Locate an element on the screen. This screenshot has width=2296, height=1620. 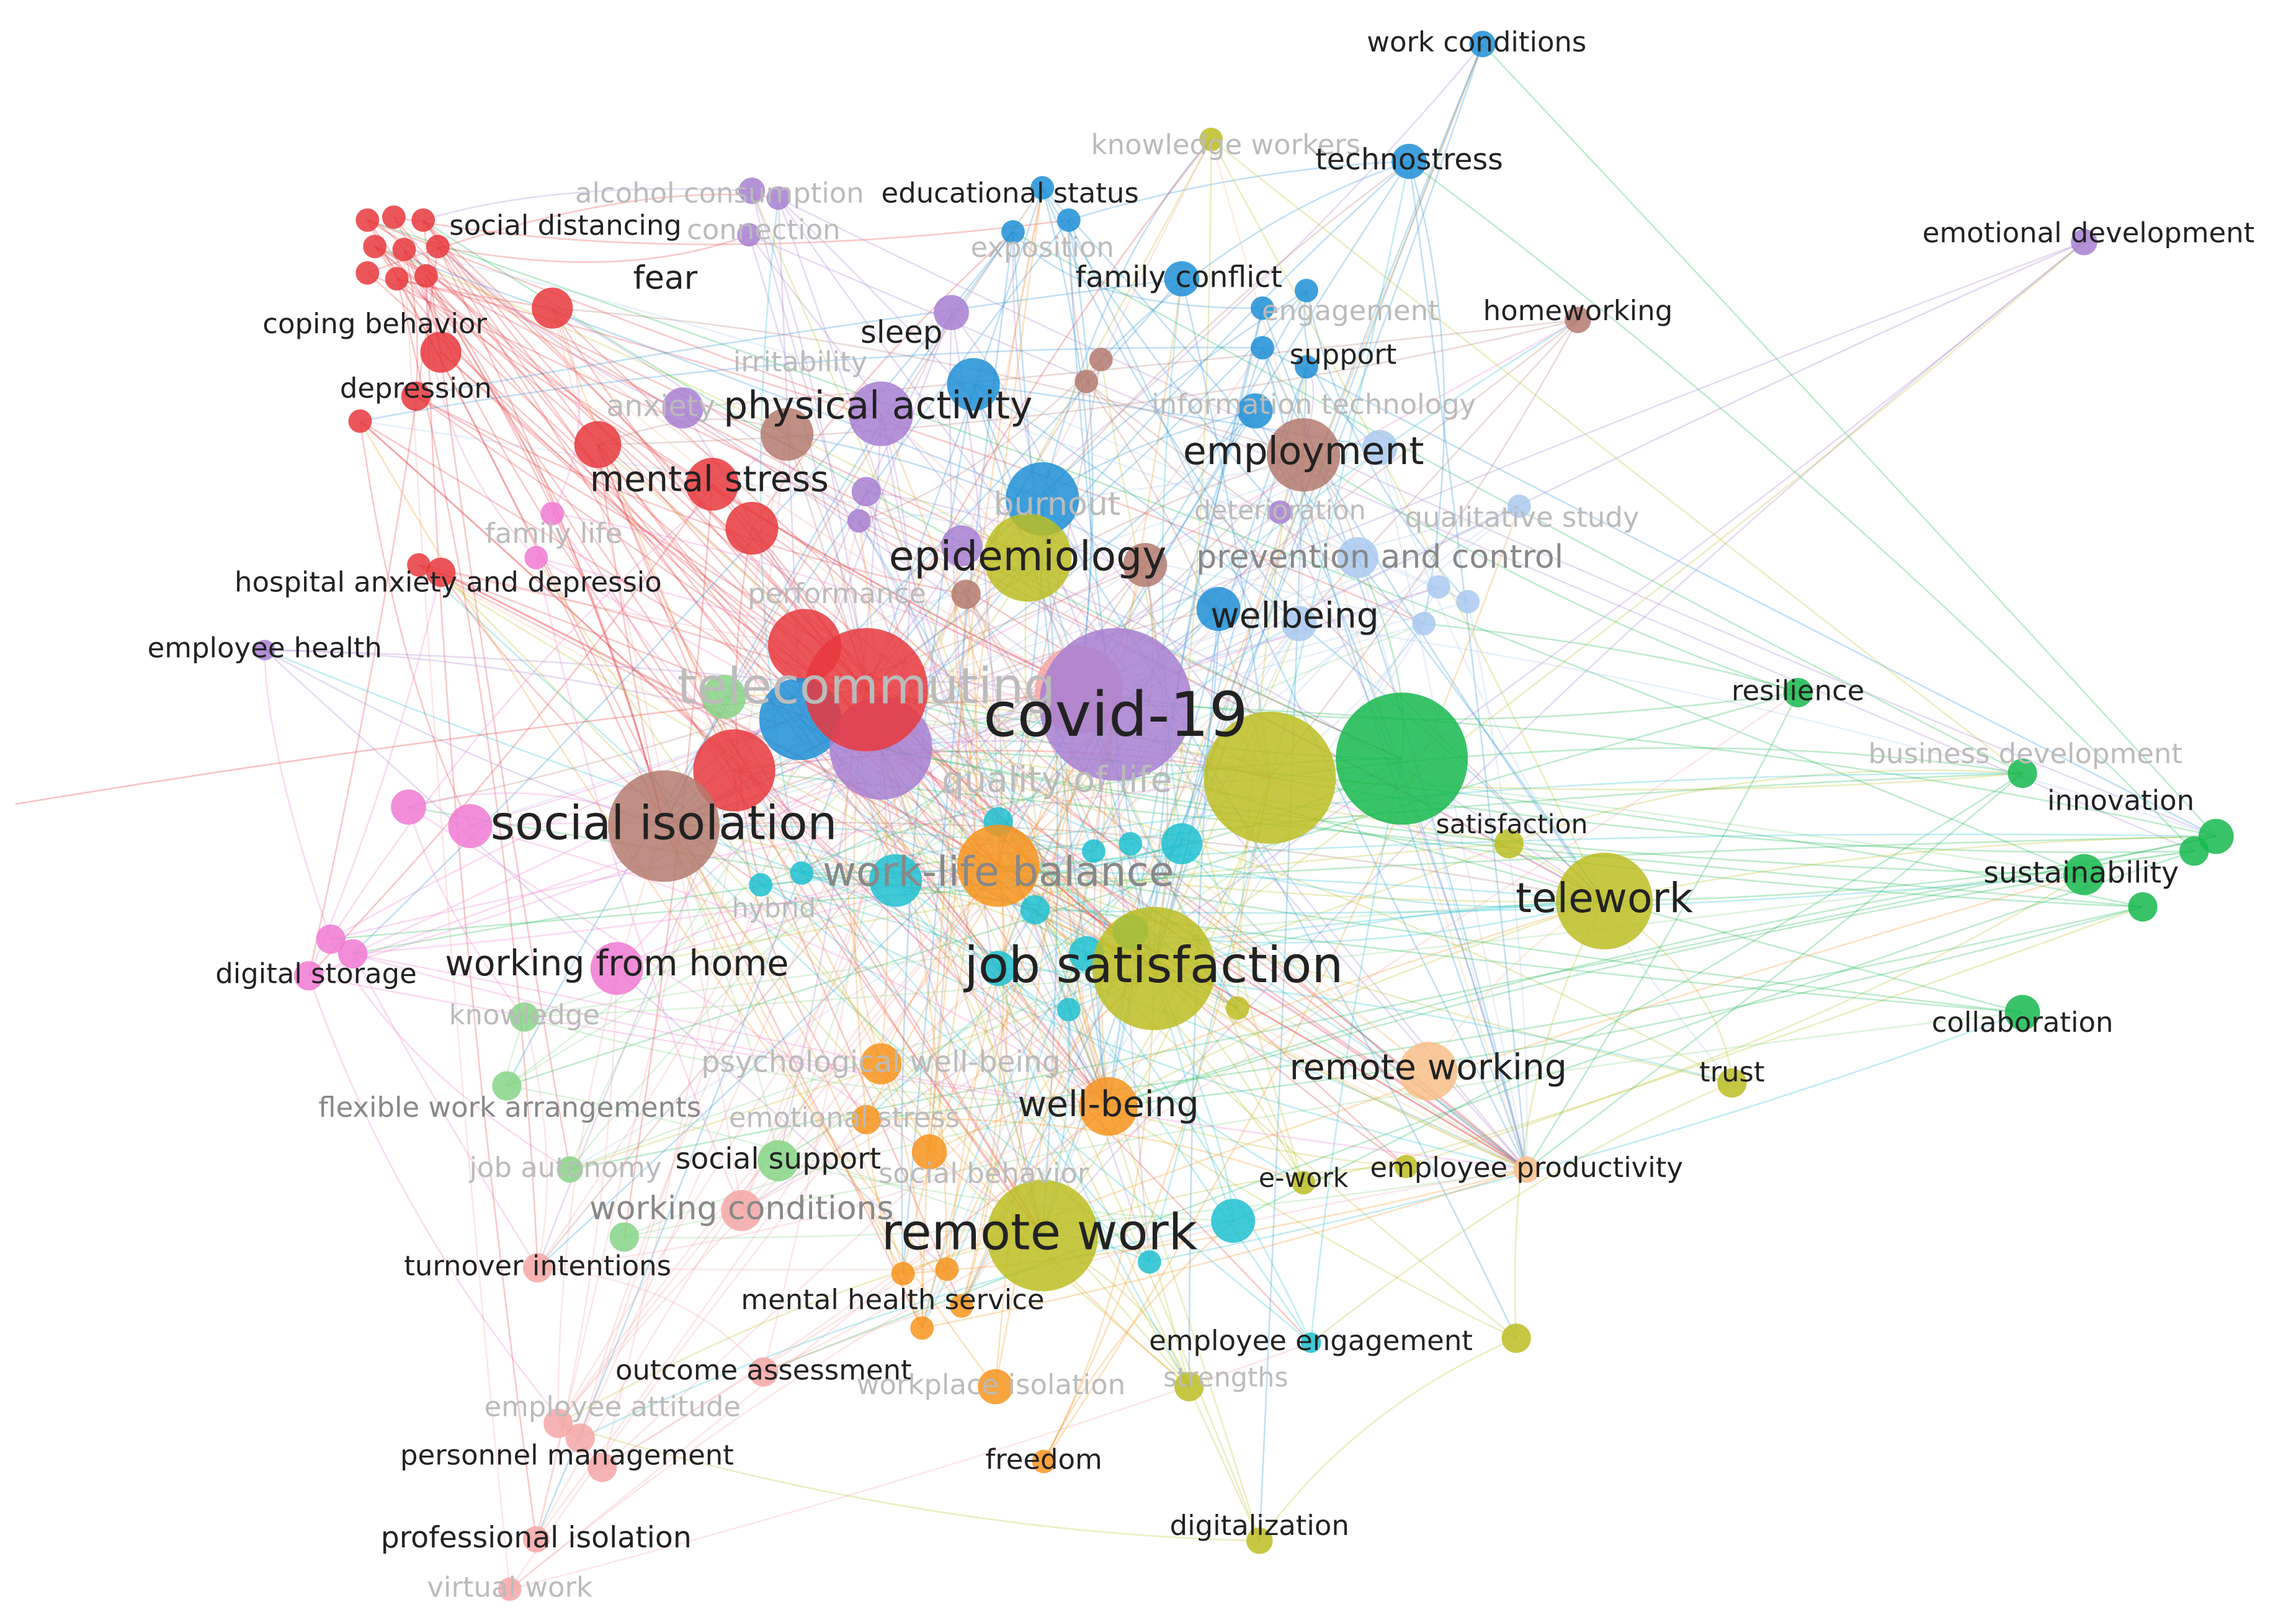
node-label: business development is located at coordinates (2025, 753).